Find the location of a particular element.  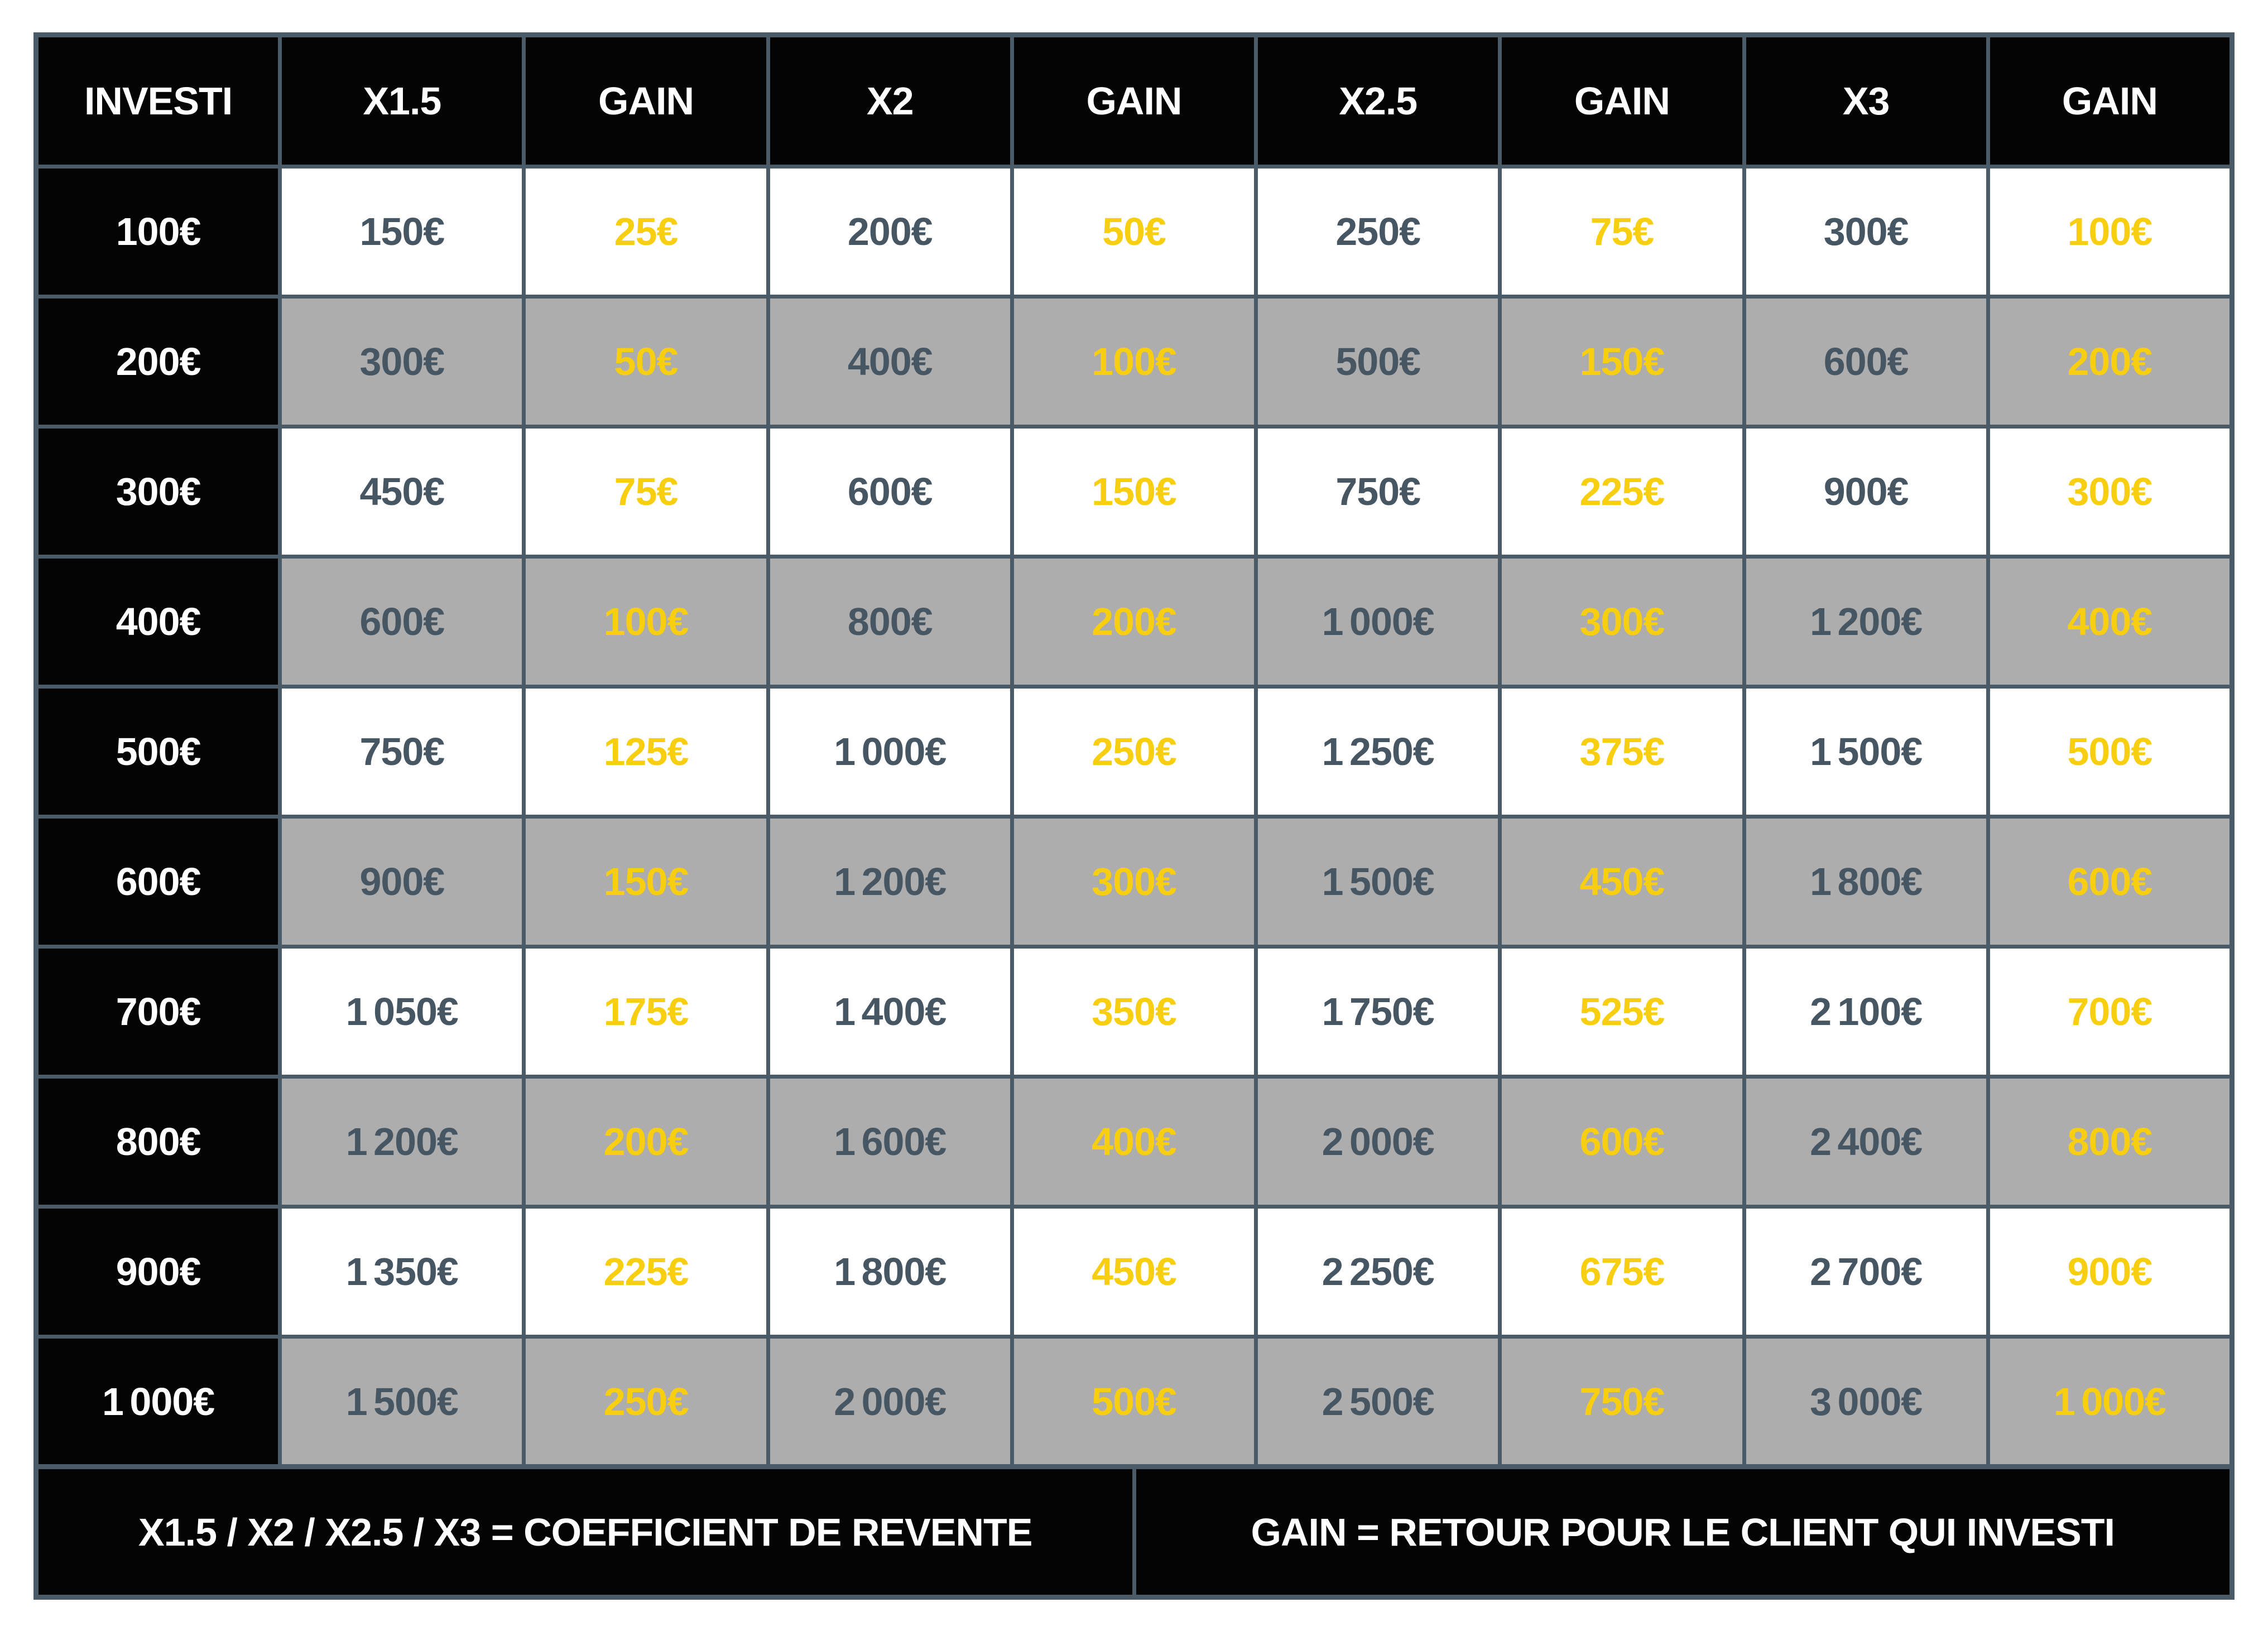

header-gain-2: GAIN is located at coordinates (1134, 101).